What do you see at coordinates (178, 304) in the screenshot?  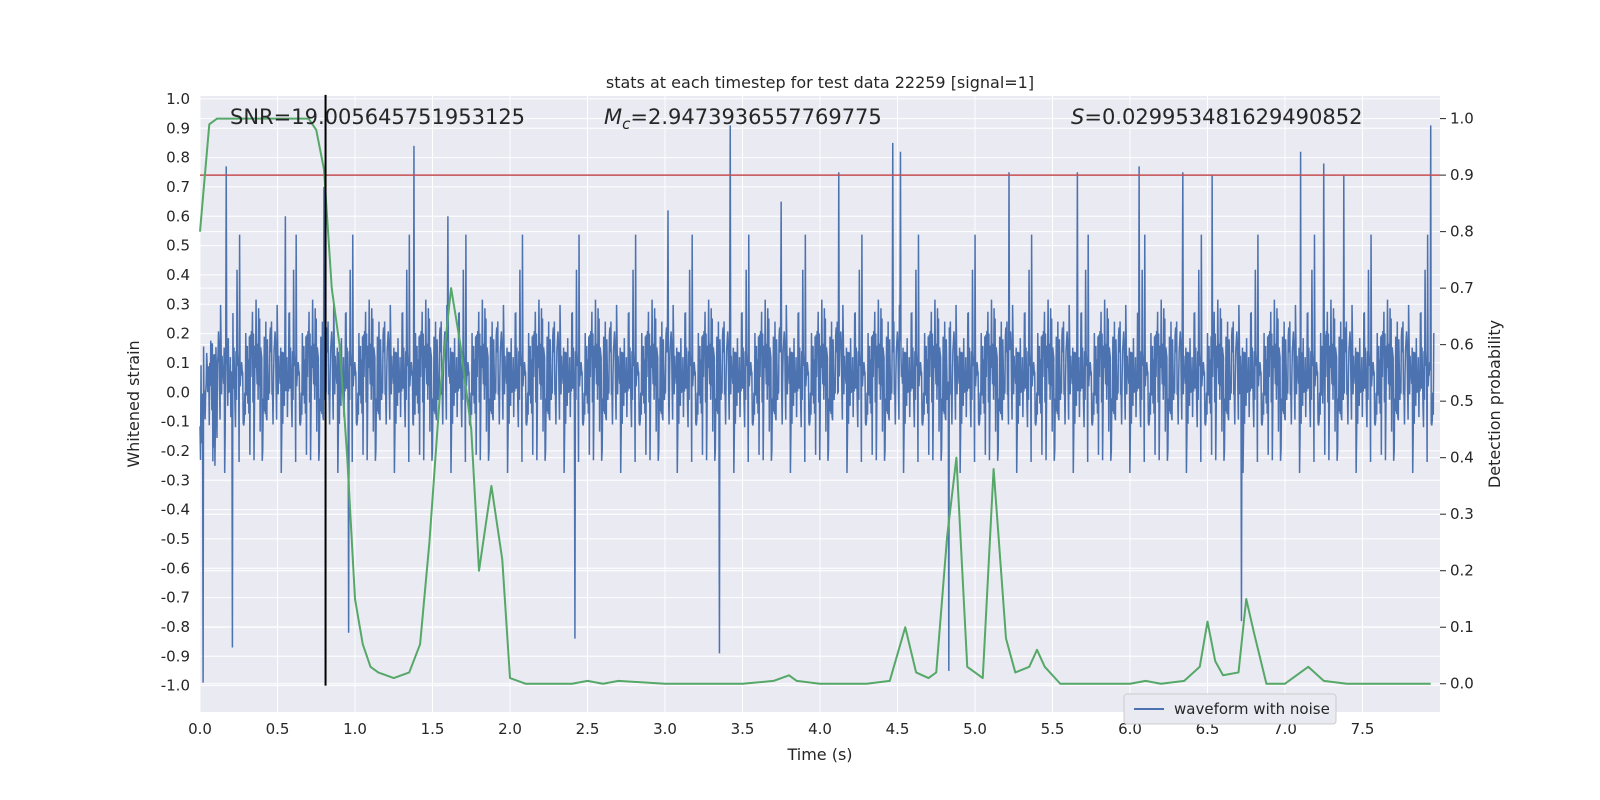 I see `y-left-tick-label: 0.3` at bounding box center [178, 304].